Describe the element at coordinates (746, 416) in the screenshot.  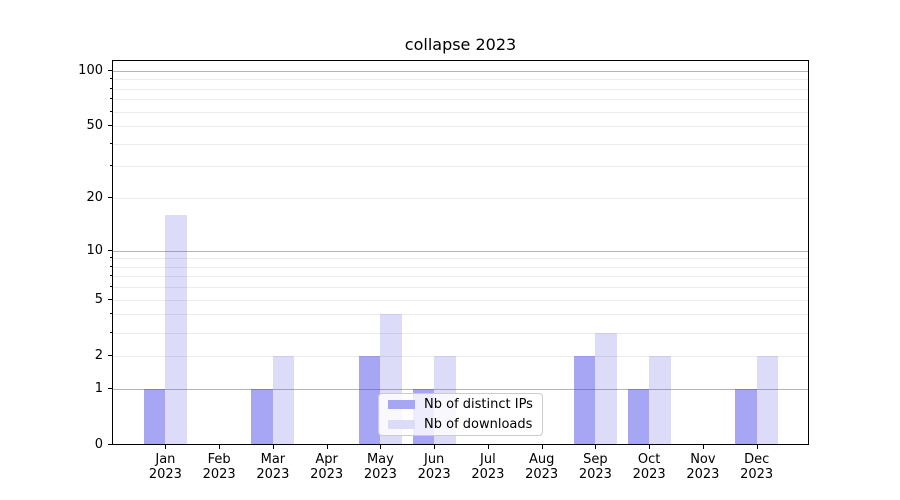
I see `bar-distinct_ips-dec` at that location.